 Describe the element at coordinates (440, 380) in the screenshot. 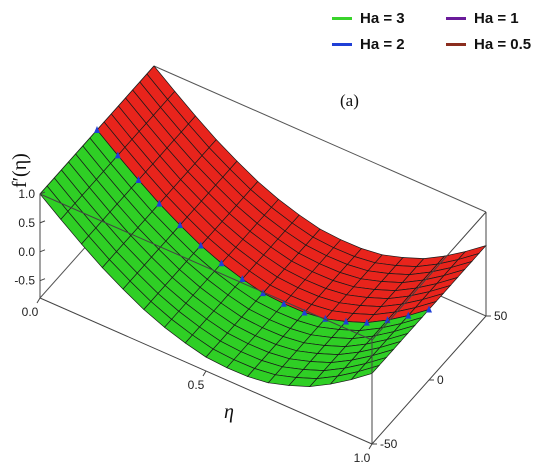

I see `y-tick-label: 0` at that location.